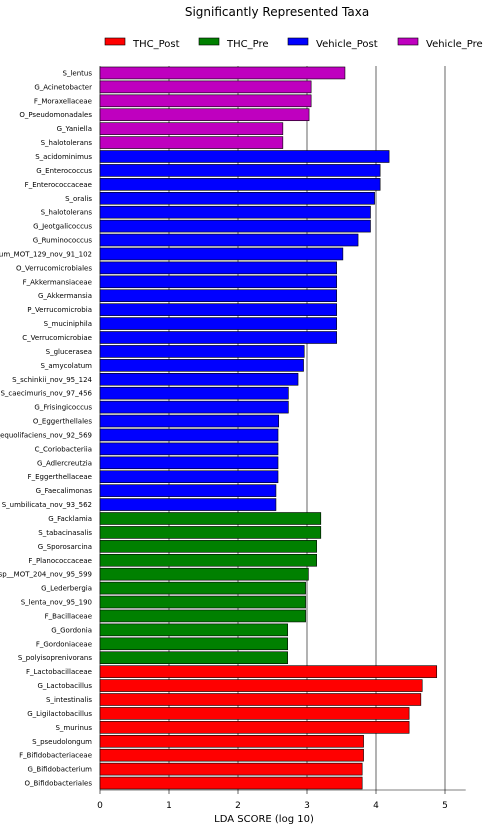  What do you see at coordinates (64, 644) in the screenshot?
I see `y-tick-label: F_Gordoniaceae` at bounding box center [64, 644].